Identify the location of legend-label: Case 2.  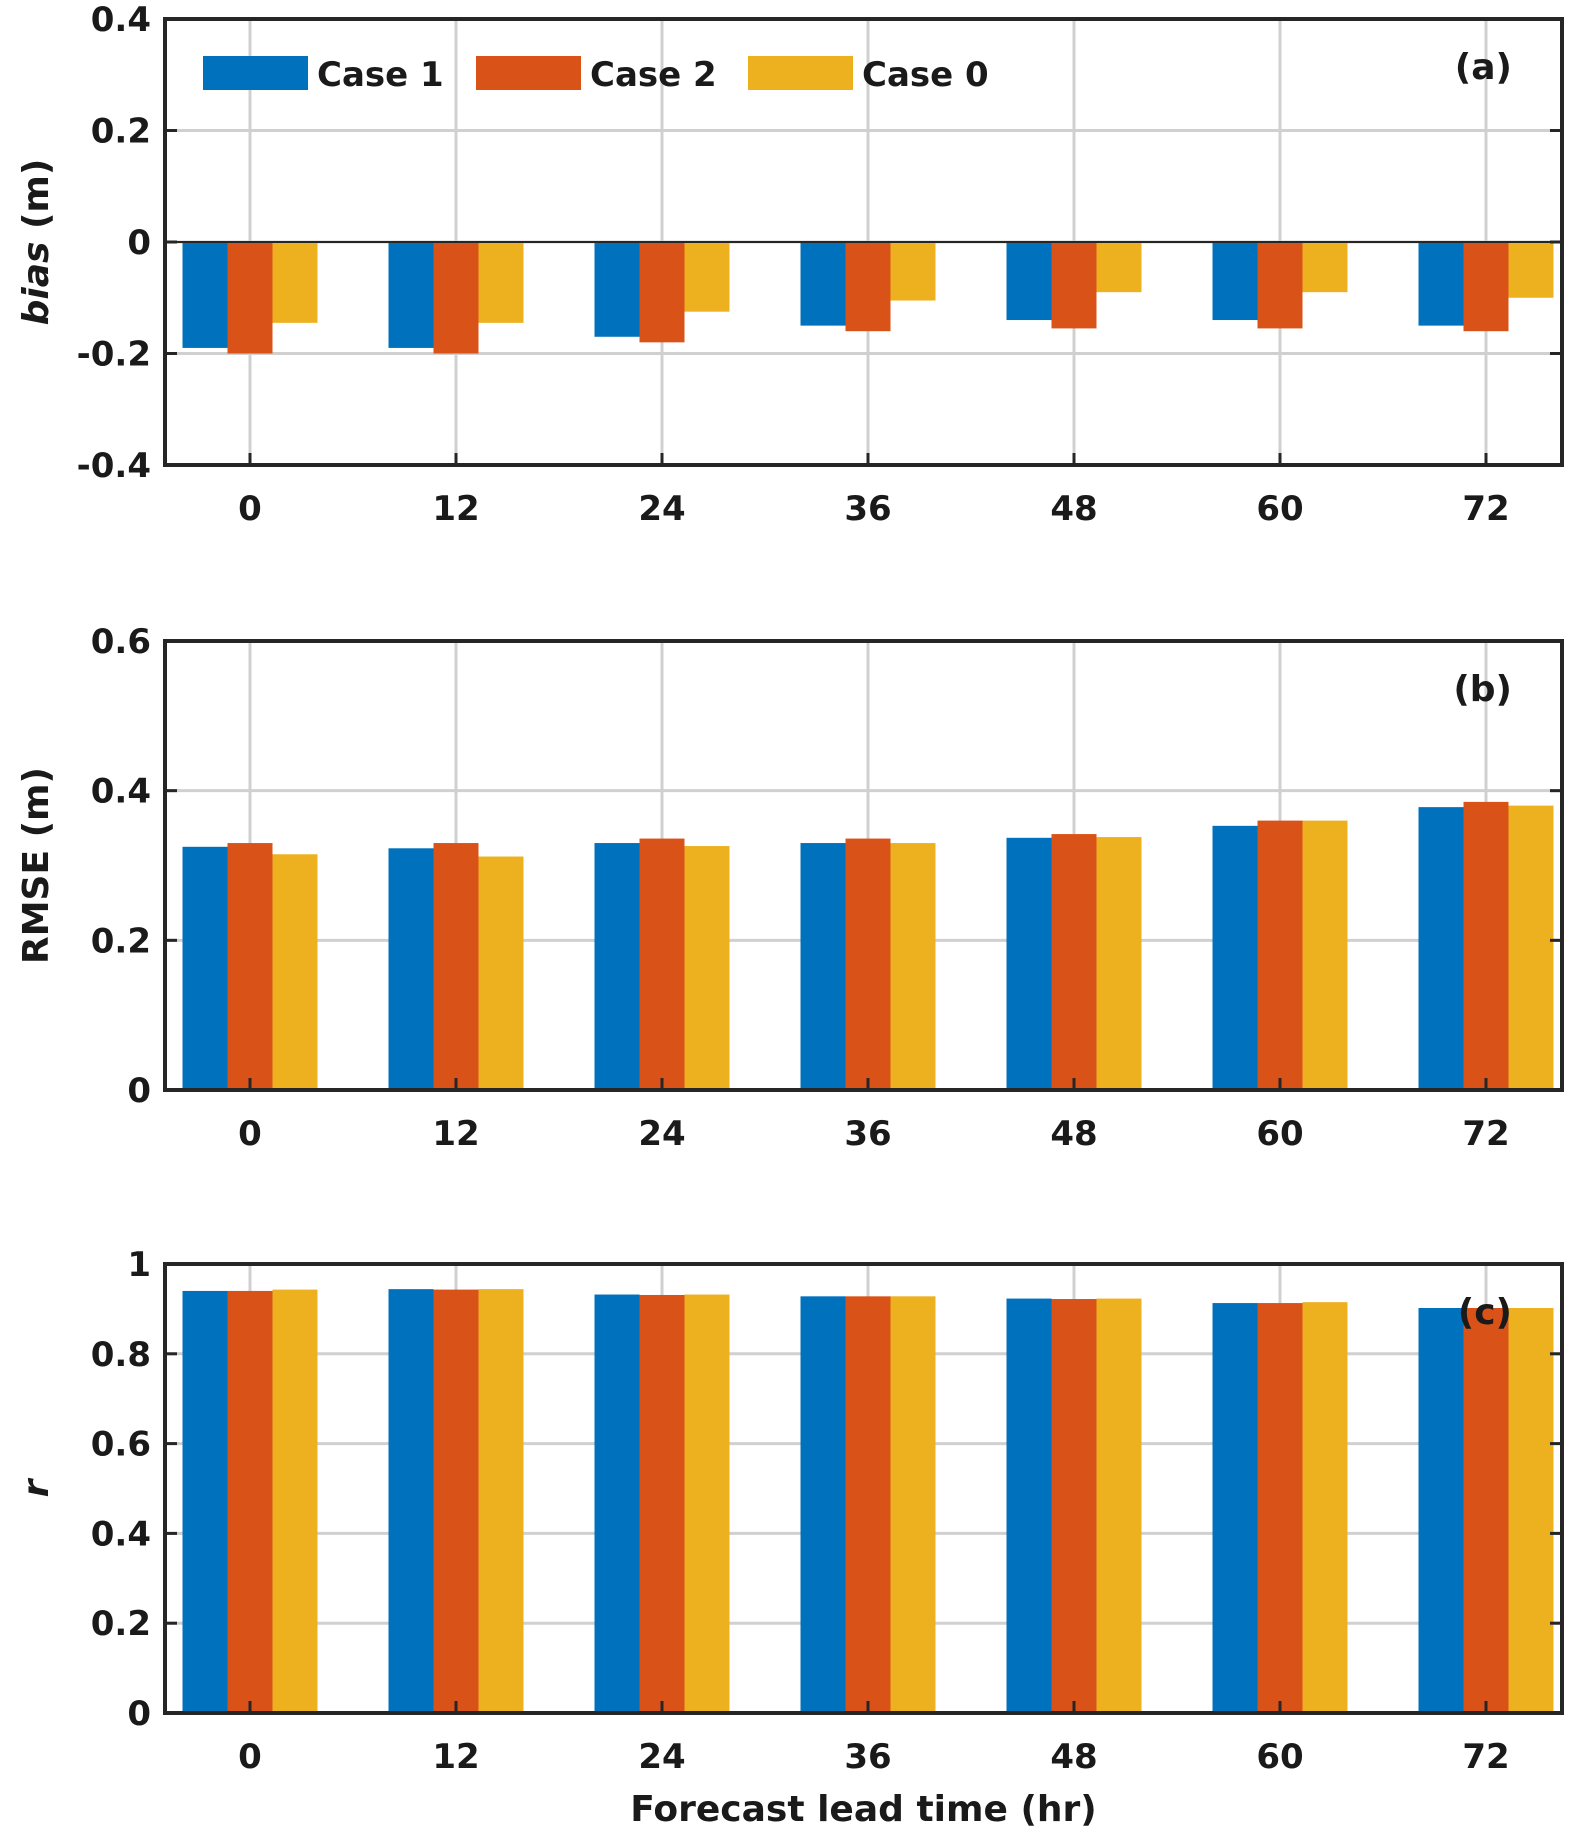
(653, 75).